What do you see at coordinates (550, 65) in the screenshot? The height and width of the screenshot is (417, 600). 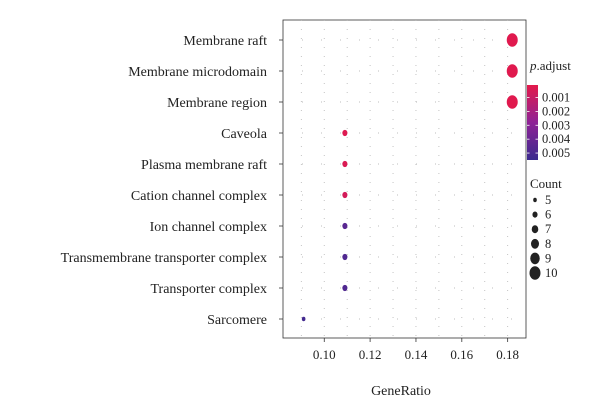 I see `color-legend-title: p.adjust` at bounding box center [550, 65].